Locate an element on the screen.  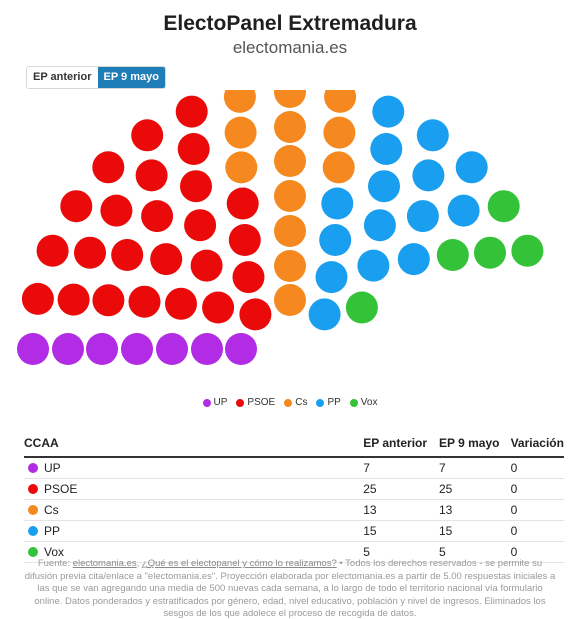
tab-ep-anterior: EP anterior is located at coordinates (62, 77).